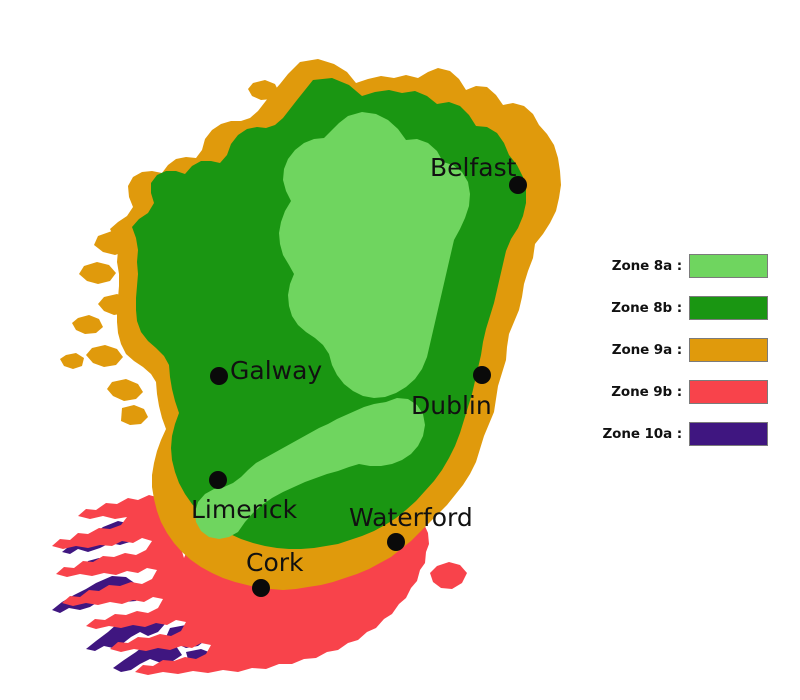  What do you see at coordinates (276, 370) in the screenshot?
I see `city-label-galway: Galway` at bounding box center [276, 370].